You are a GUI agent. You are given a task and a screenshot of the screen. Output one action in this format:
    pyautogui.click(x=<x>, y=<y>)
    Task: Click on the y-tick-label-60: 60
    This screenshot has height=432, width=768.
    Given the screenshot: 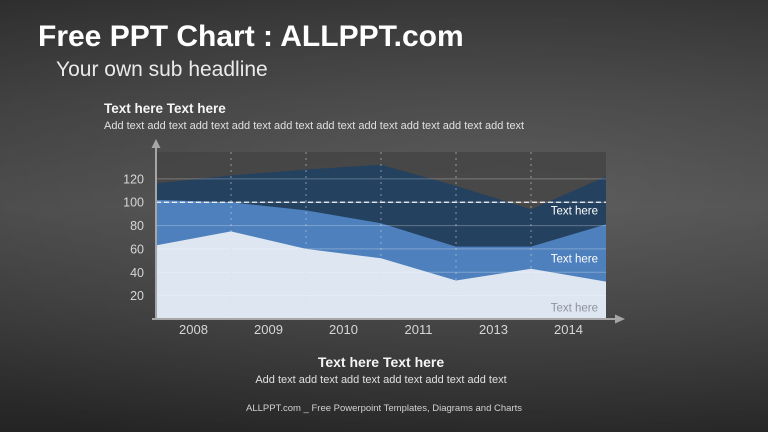 What is the action you would take?
    pyautogui.click(x=137, y=249)
    